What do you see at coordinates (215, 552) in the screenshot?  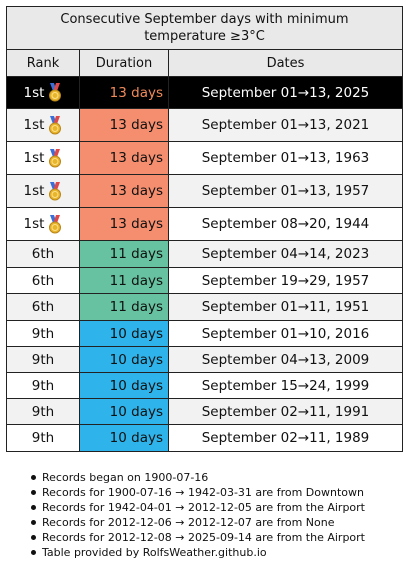 I see `footnote-item: Table provided by RolfsWeather.github.io` at bounding box center [215, 552].